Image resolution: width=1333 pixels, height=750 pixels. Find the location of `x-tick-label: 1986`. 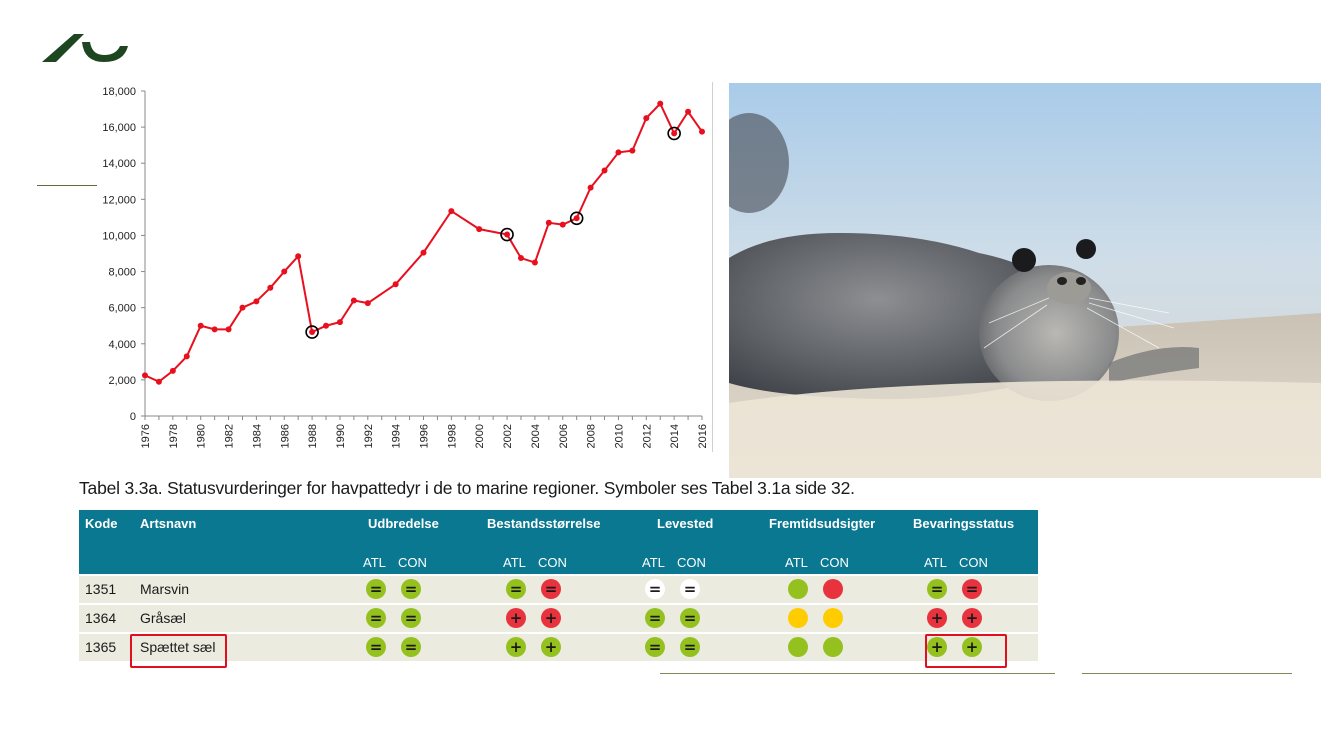

x-tick-label: 1986 is located at coordinates (285, 436).